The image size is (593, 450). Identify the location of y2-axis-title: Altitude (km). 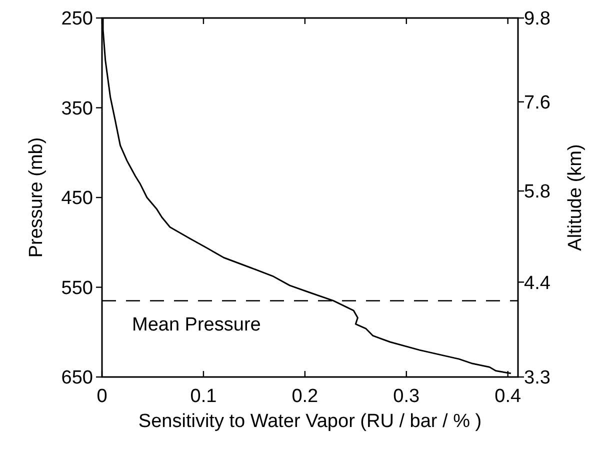
(575, 197).